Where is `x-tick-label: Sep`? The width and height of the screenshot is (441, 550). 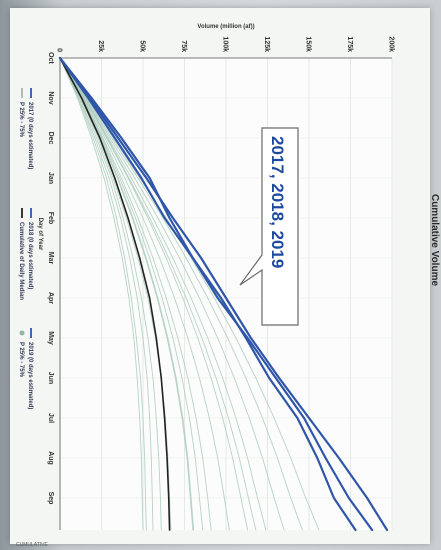
x-tick-label: Sep is located at coordinates (50, 498).